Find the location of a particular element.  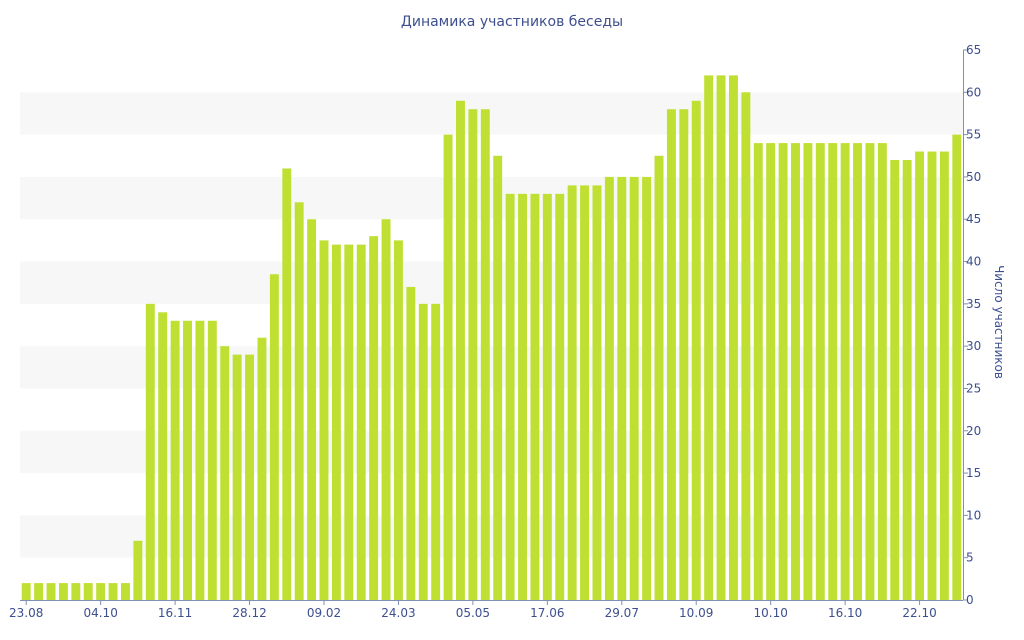

x-tick-label: 28.12 is located at coordinates (249, 613).